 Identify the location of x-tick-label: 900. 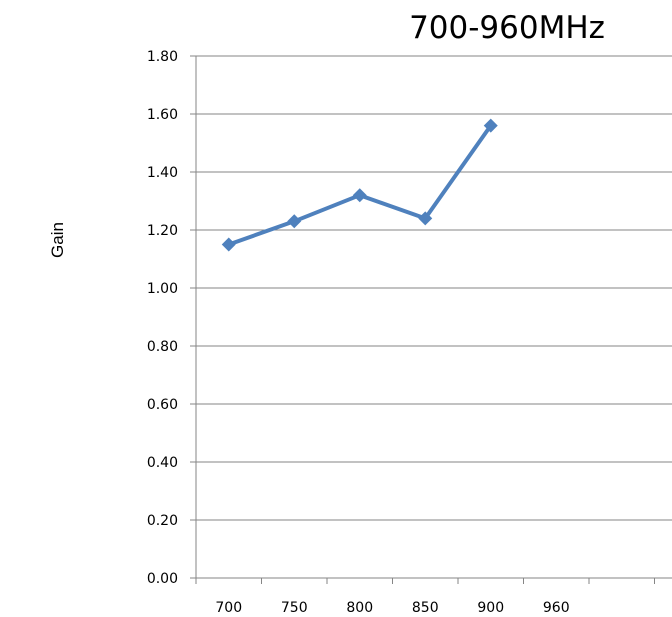
(490, 608).